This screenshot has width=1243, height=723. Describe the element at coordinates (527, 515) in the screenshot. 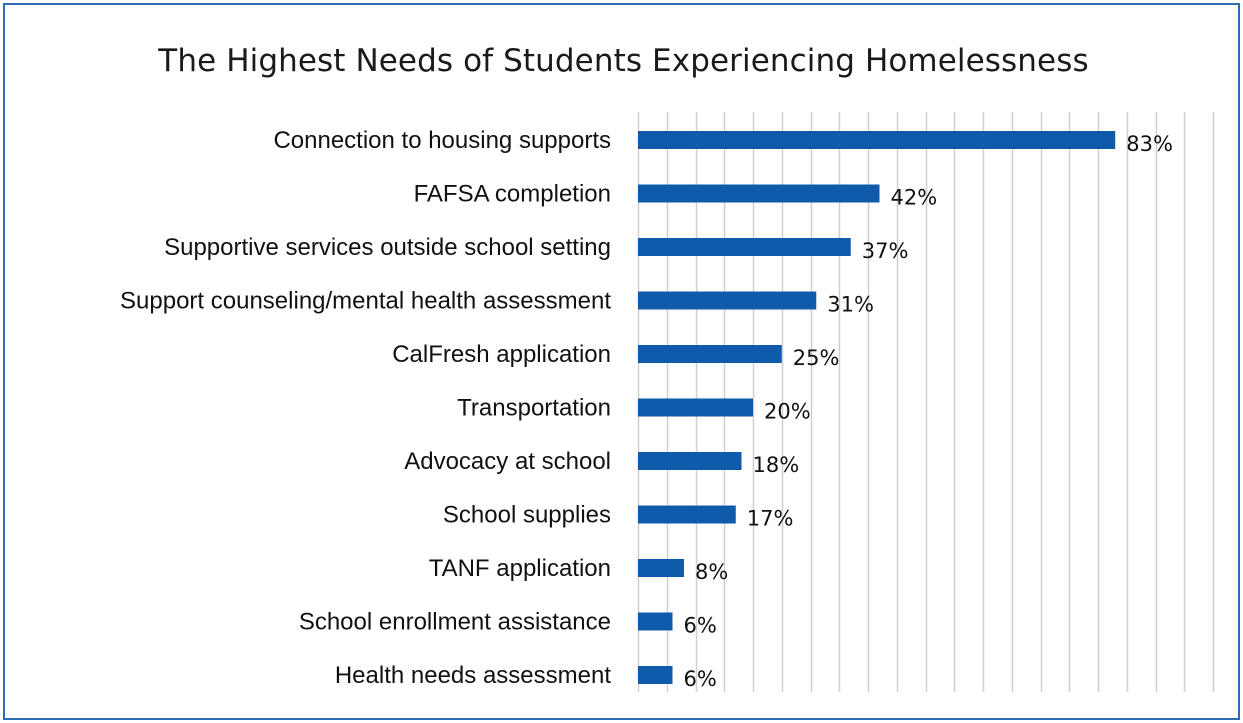

I see `category-label: School supplies` at that location.